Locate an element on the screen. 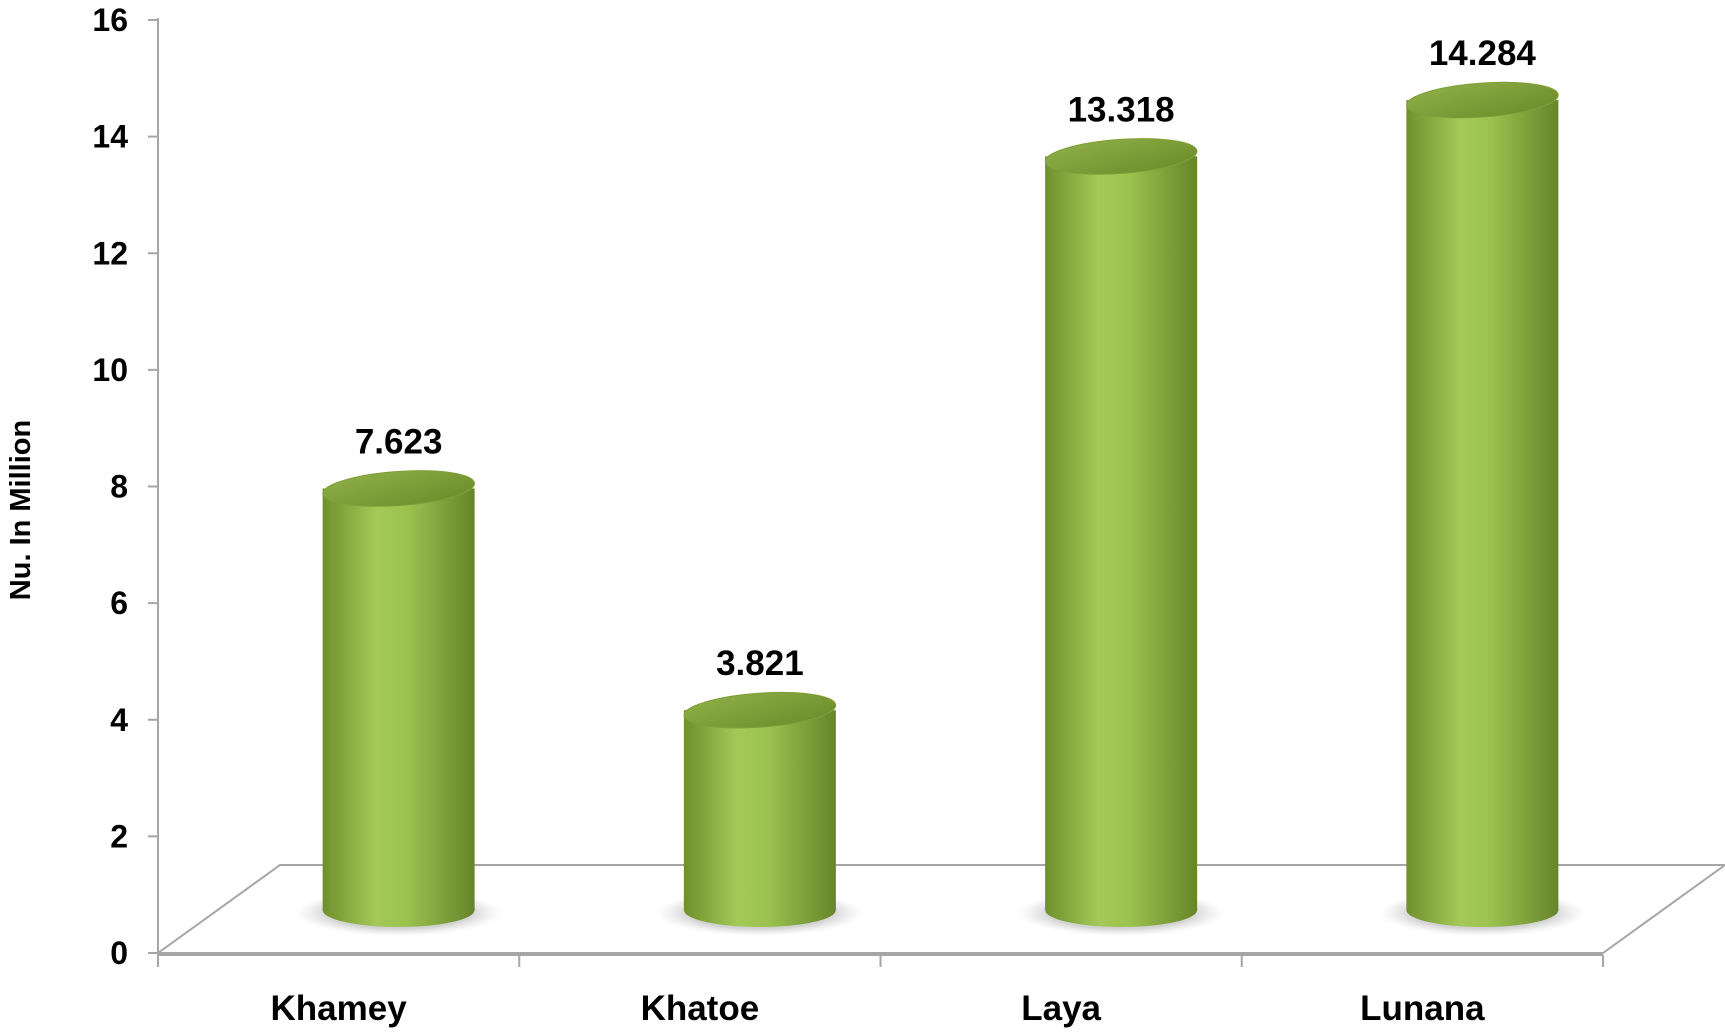 The image size is (1725, 1034). x-category-label: Khatoe is located at coordinates (700, 1008).